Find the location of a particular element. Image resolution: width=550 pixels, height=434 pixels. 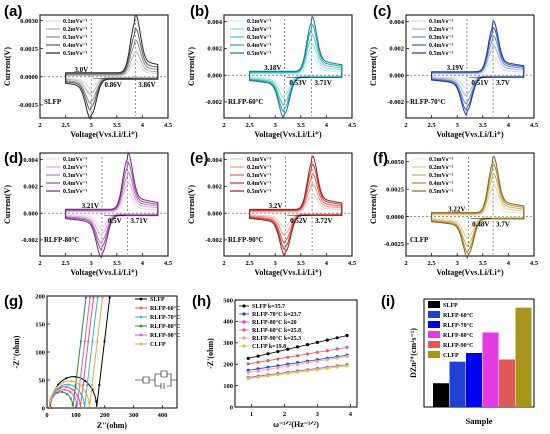

y-tick-label: 100 is located at coordinates (228, 386).